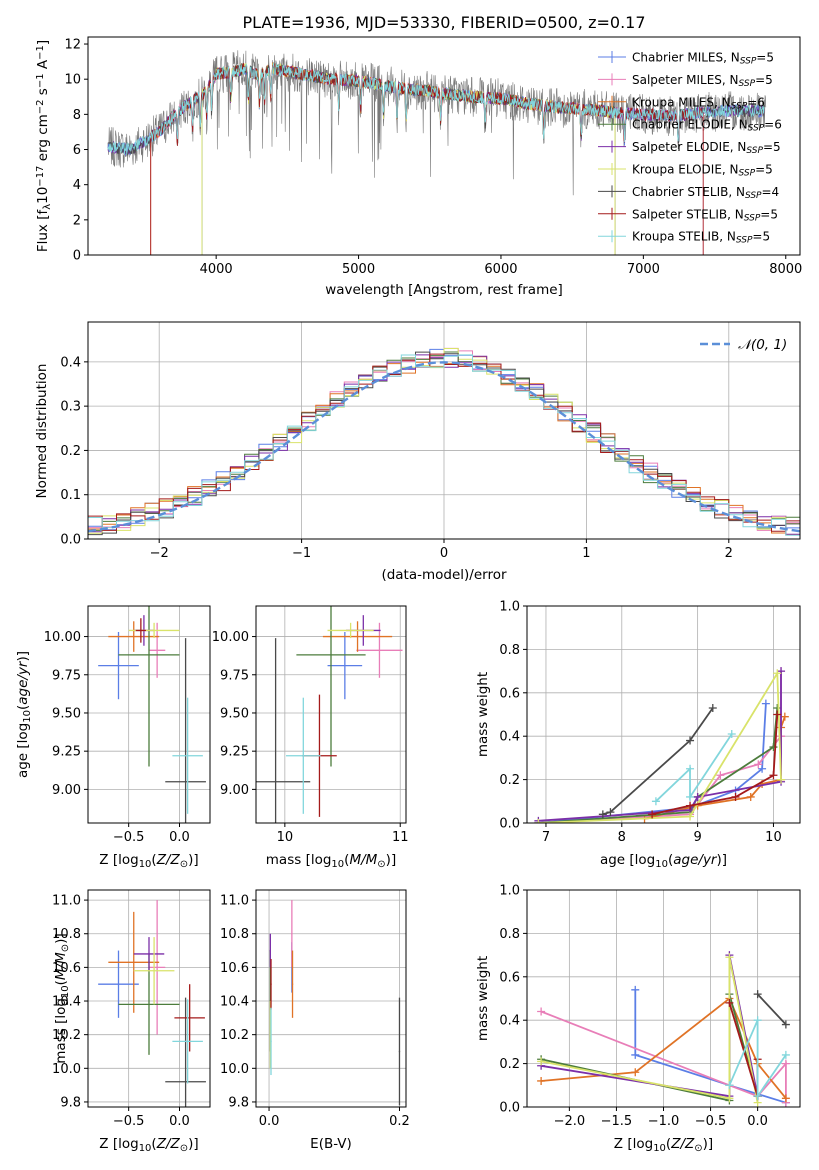 The height and width of the screenshot is (1170, 819). I want to click on age-vs-mass-plot-area, so click(331, 714).